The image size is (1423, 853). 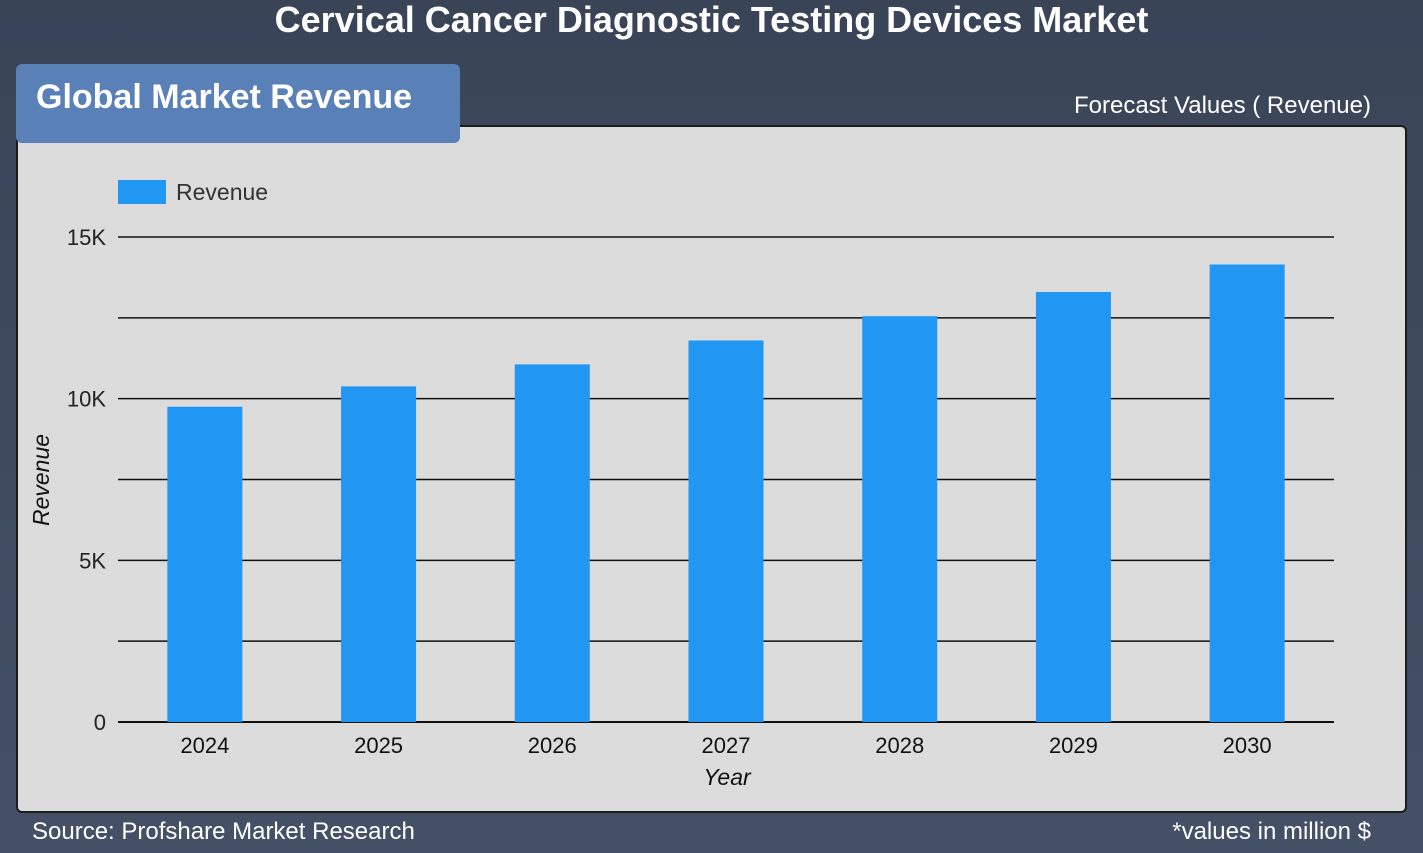 What do you see at coordinates (378, 745) in the screenshot?
I see `x-tick-label: 2025` at bounding box center [378, 745].